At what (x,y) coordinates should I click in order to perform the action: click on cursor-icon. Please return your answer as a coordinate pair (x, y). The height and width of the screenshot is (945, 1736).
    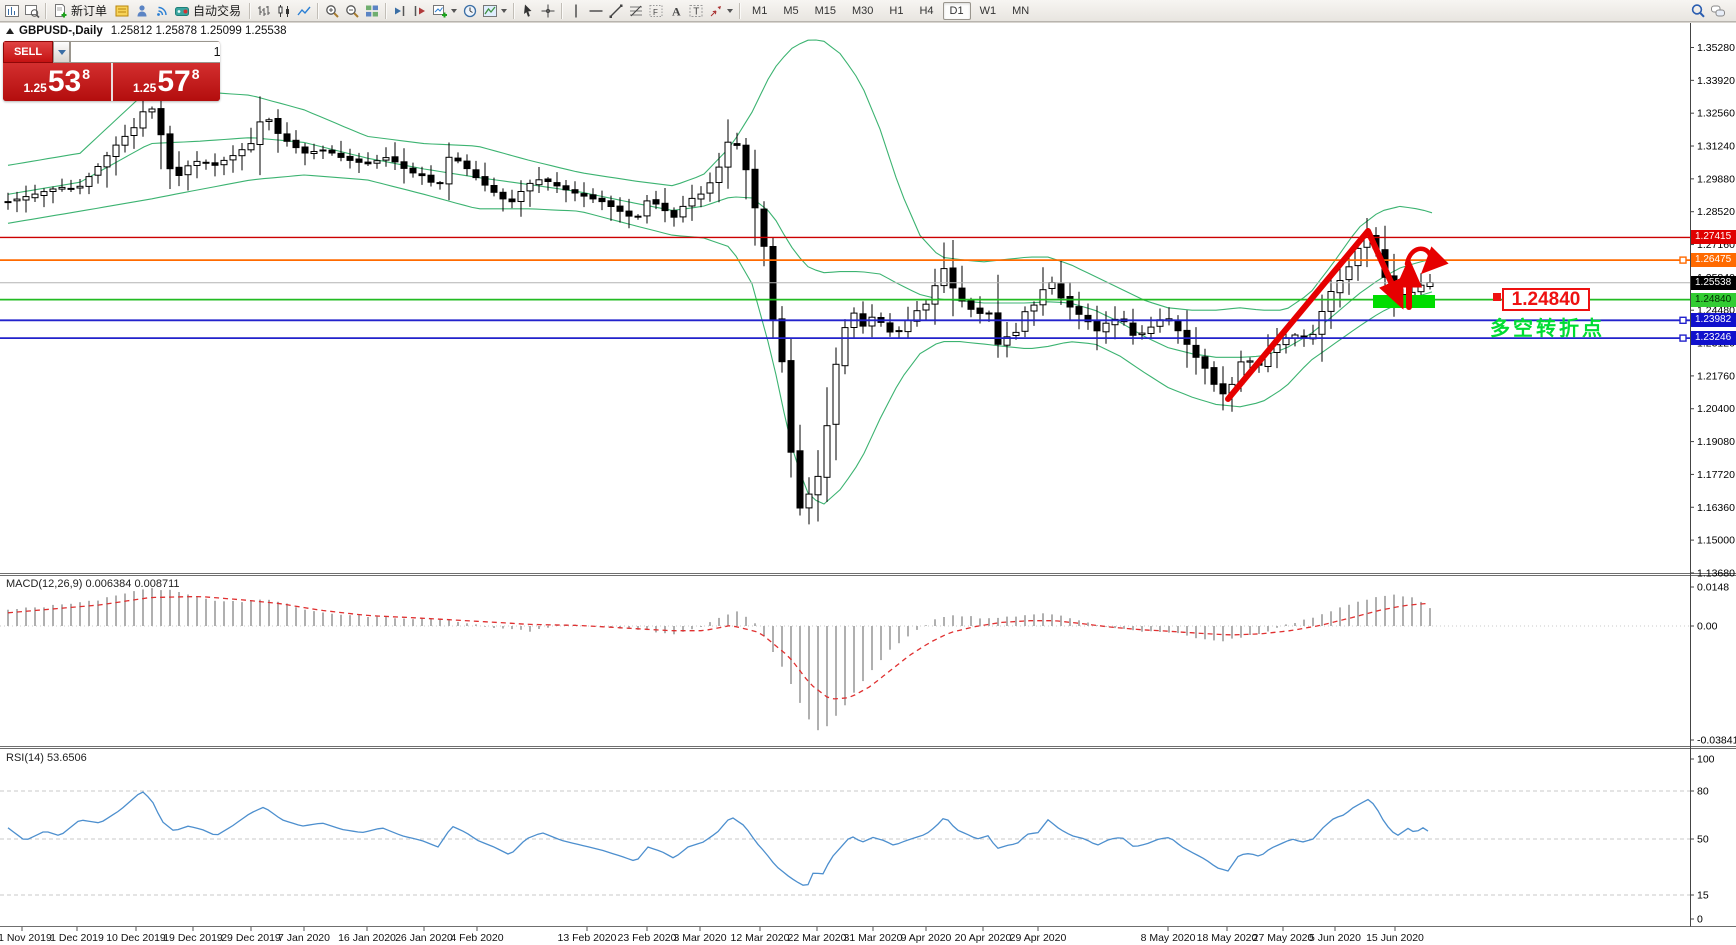
    Looking at the image, I should click on (528, 10).